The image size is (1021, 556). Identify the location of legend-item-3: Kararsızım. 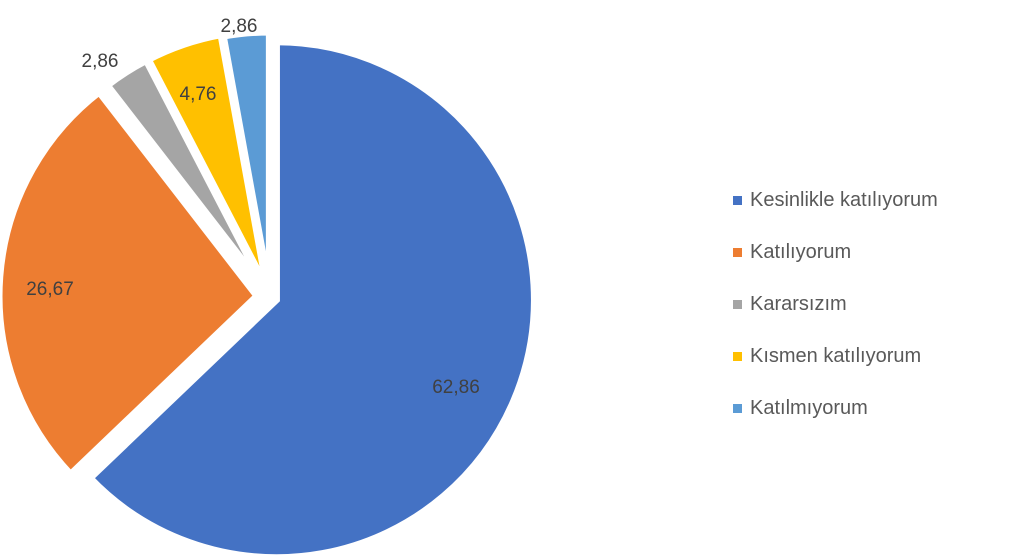
(835, 304).